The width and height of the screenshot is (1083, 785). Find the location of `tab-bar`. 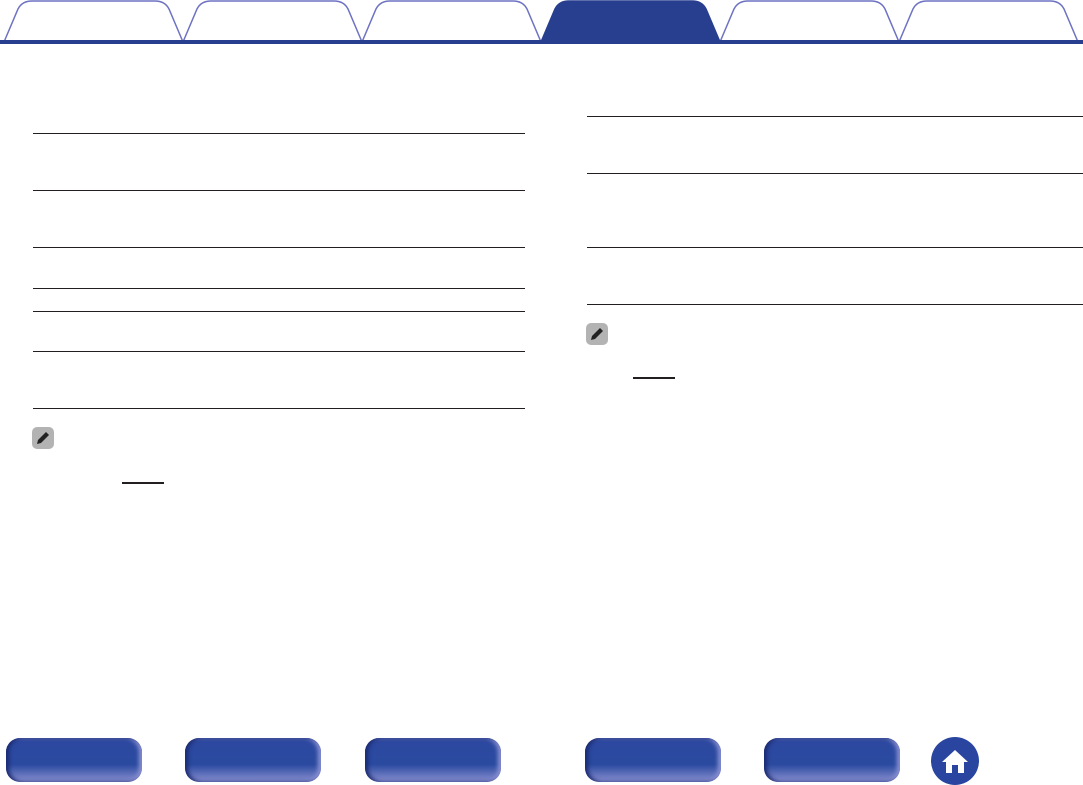

tab-bar is located at coordinates (541, 22).